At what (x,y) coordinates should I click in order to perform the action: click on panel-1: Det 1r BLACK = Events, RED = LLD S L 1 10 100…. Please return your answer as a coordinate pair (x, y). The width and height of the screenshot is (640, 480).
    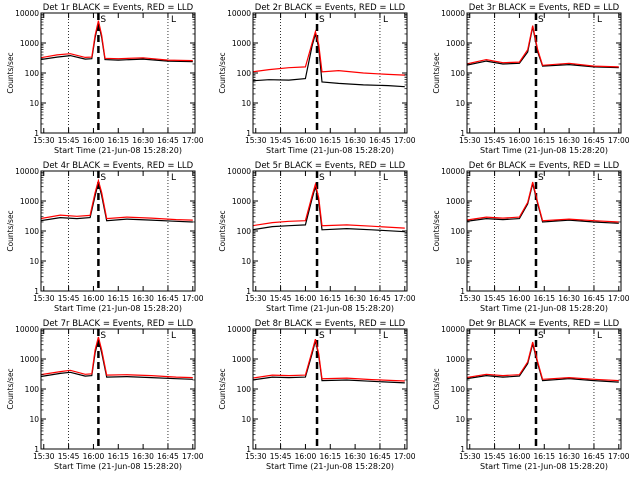
    Looking at the image, I should click on (105, 79).